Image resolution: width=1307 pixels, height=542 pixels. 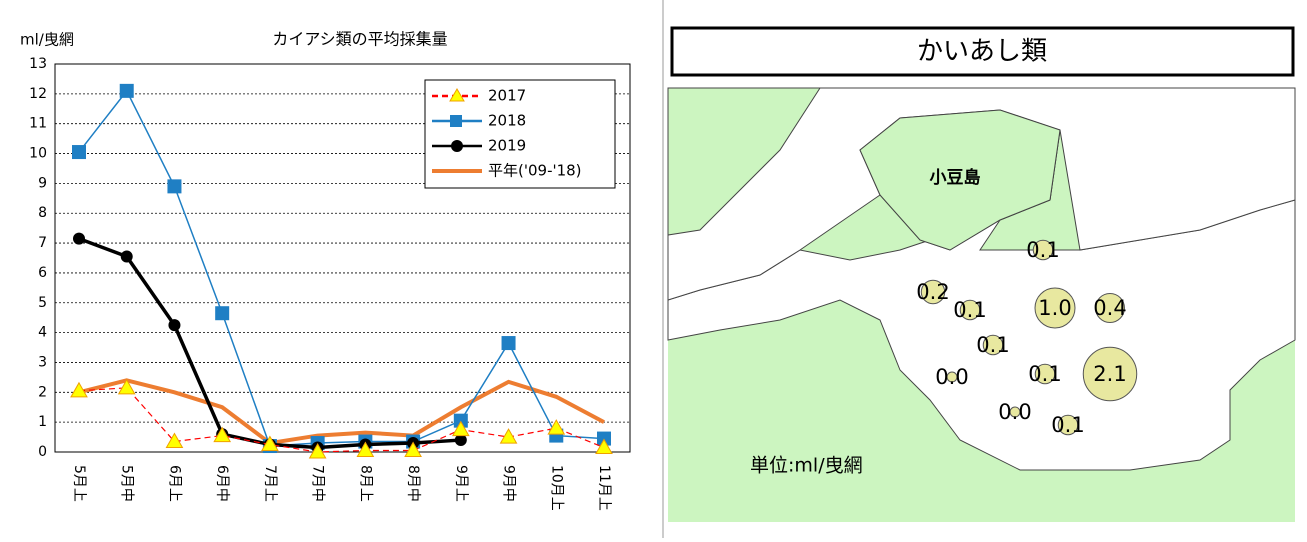 What do you see at coordinates (38, 124) in the screenshot?
I see `y-tick-label: 11` at bounding box center [38, 124].